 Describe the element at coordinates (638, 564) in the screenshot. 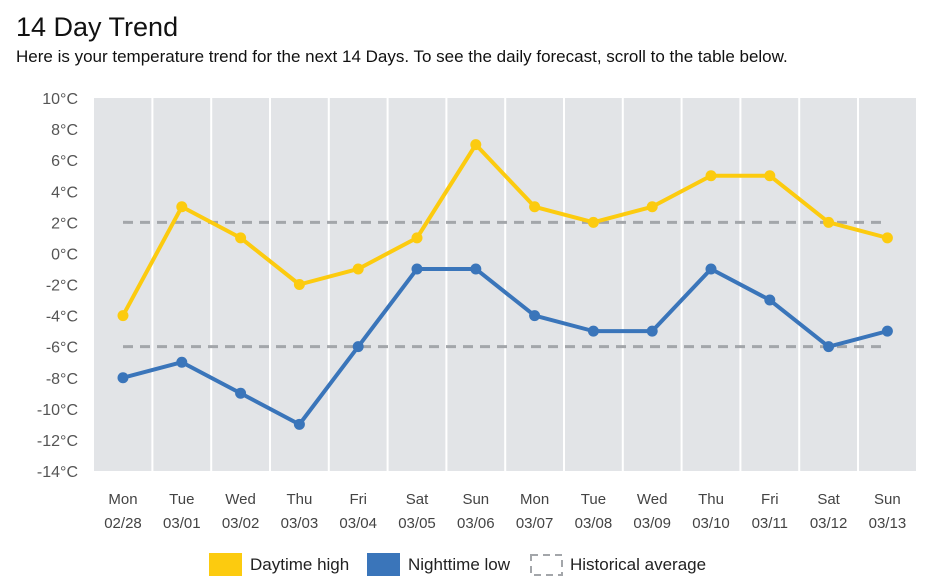

I see `legend-label-average: Historical average` at that location.